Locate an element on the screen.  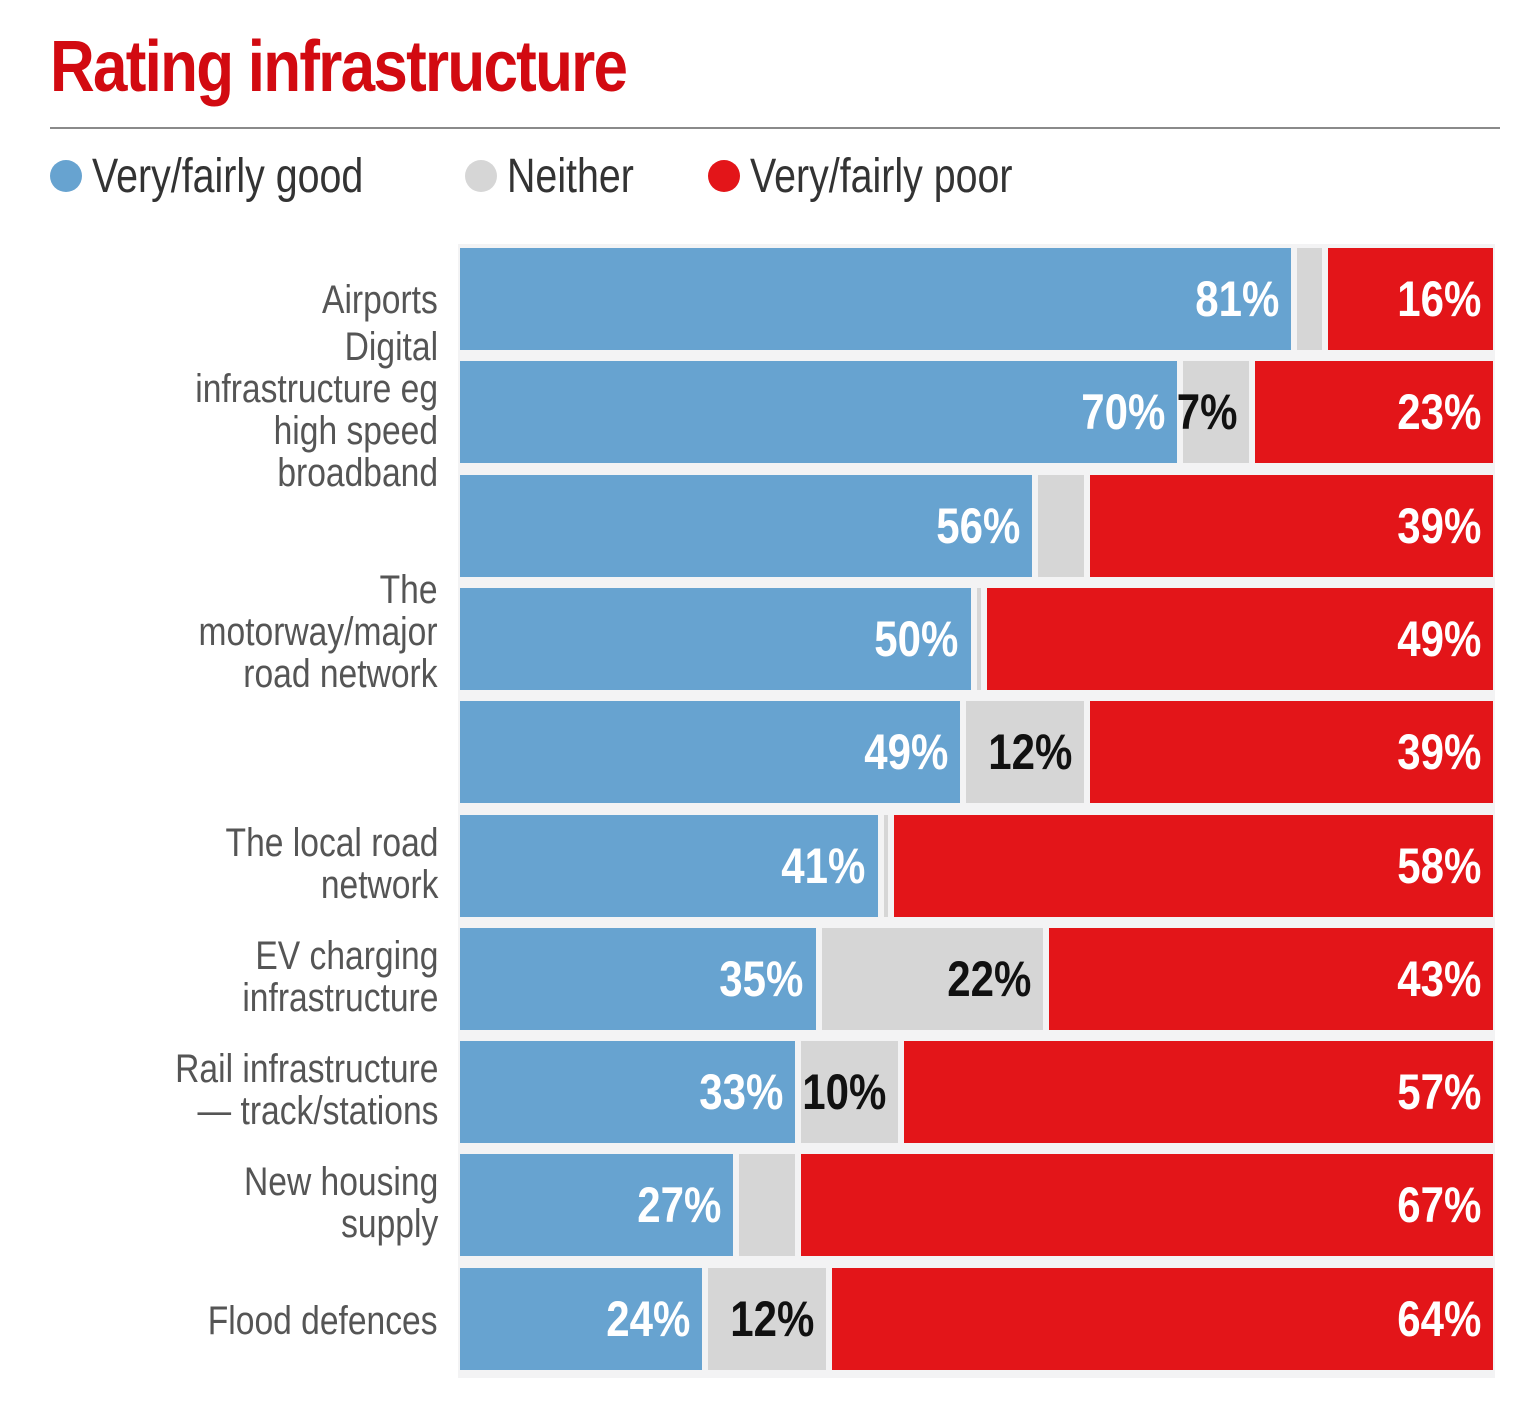
category-label: New housing supply is located at coordinates (228, 1203).